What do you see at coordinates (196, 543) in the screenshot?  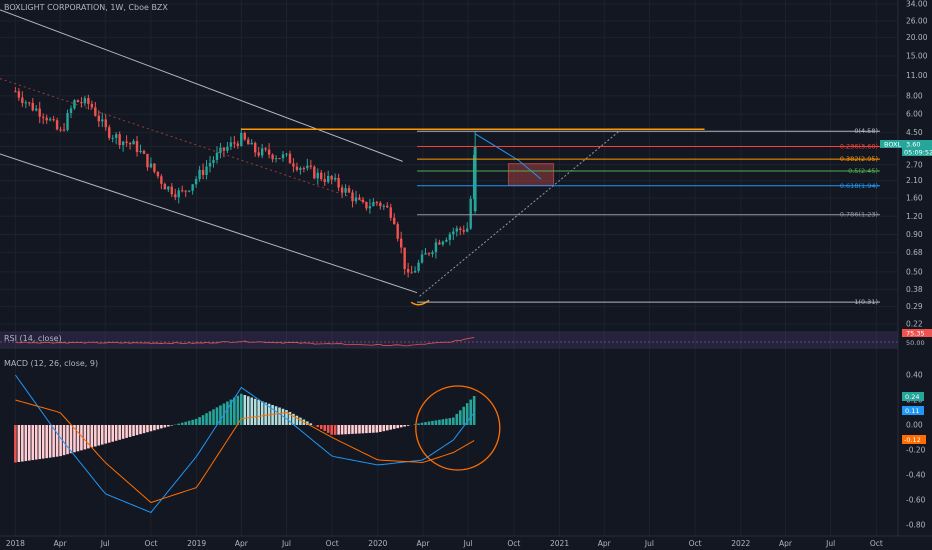 I see `time-tick-label: 2019` at bounding box center [196, 543].